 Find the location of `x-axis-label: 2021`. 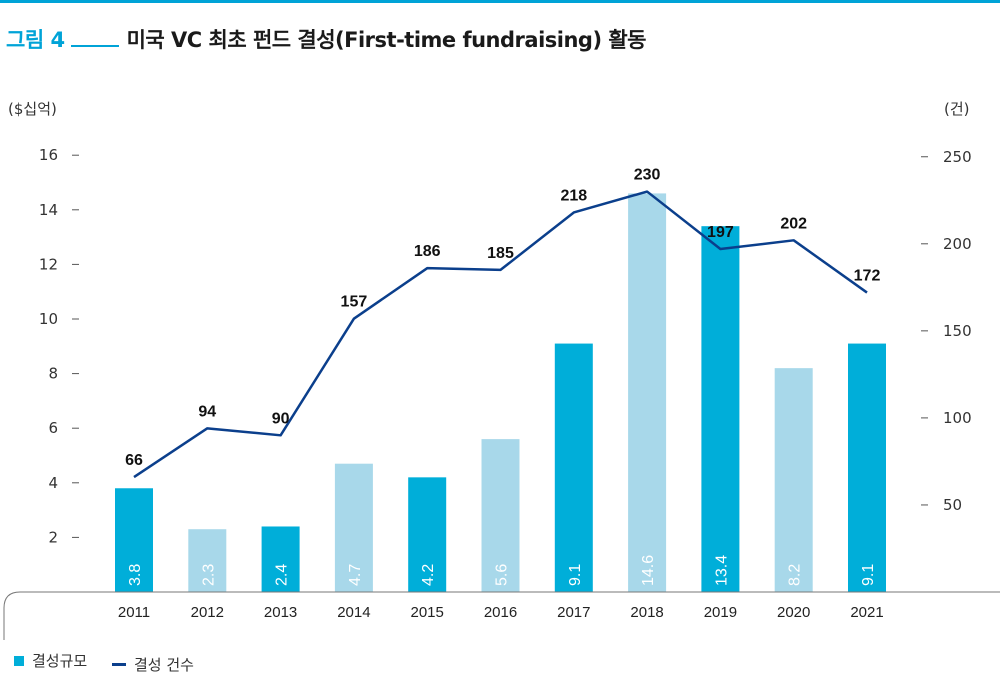

x-axis-label: 2021 is located at coordinates (866, 612).